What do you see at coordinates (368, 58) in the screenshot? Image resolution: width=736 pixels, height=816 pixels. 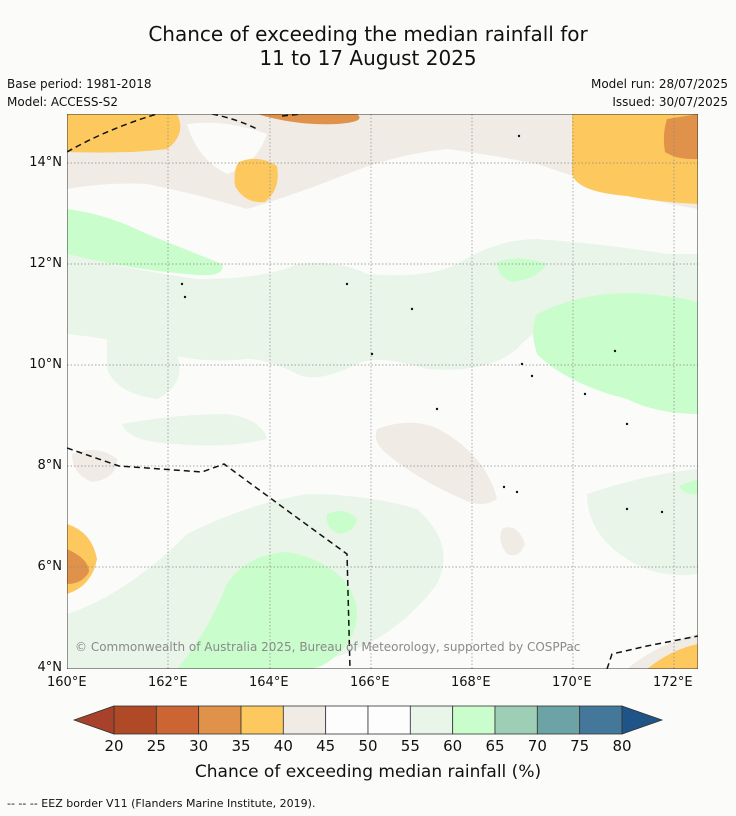 I see `title-line-2: 11 to 17 August 2025` at bounding box center [368, 58].